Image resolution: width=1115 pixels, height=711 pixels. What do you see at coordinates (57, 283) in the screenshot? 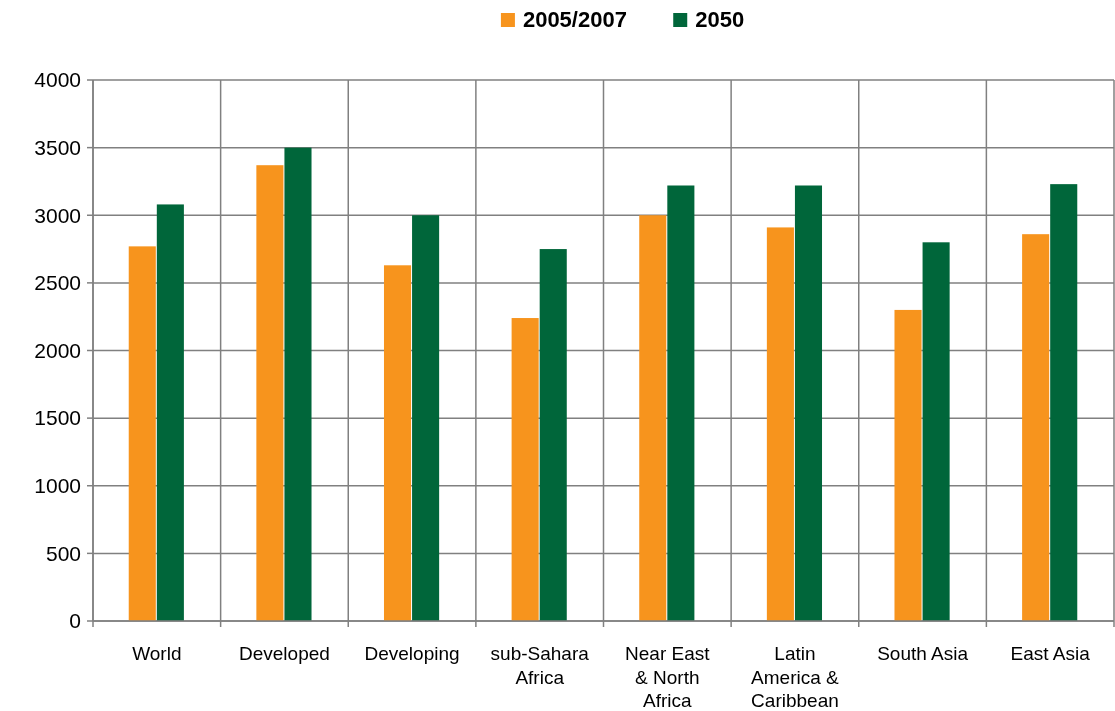
I see `y-tick-label: 2500` at bounding box center [57, 283].